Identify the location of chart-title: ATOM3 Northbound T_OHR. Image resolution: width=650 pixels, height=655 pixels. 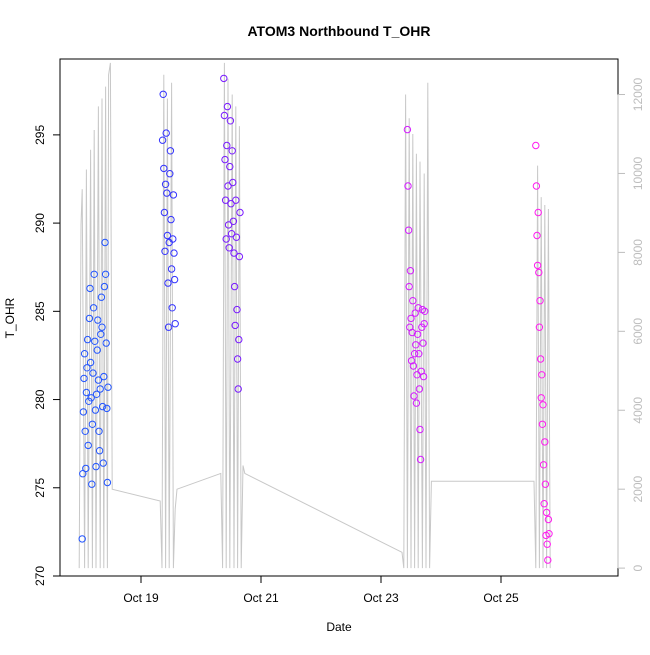
(338, 31).